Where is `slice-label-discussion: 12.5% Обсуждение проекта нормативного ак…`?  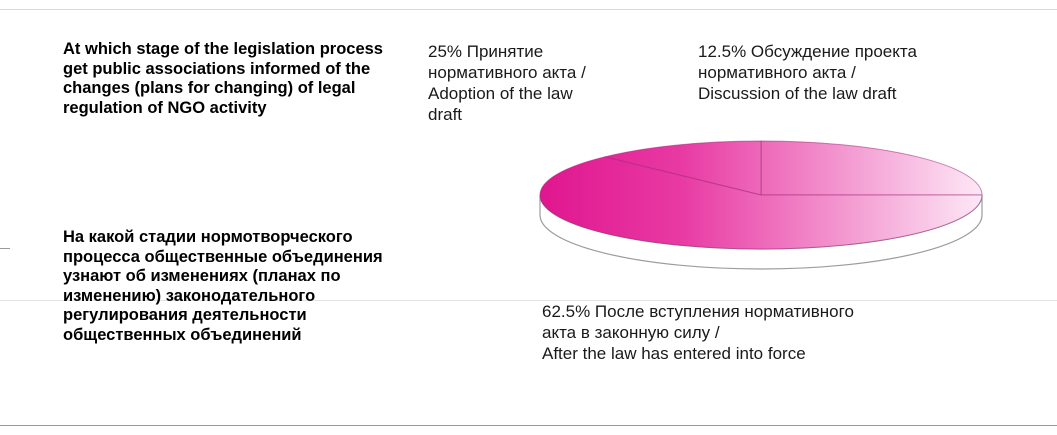
slice-label-discussion: 12.5% Обсуждение проекта нормативного ак… is located at coordinates (807, 72).